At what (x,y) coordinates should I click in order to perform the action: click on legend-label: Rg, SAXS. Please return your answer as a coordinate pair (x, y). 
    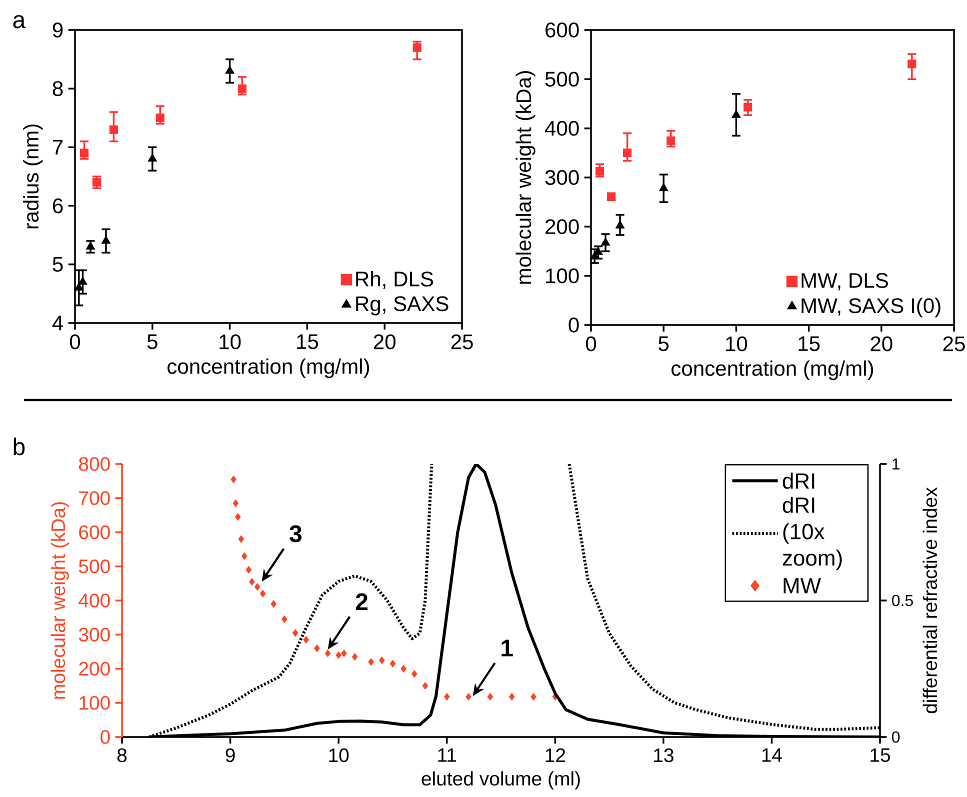
    Looking at the image, I should click on (402, 306).